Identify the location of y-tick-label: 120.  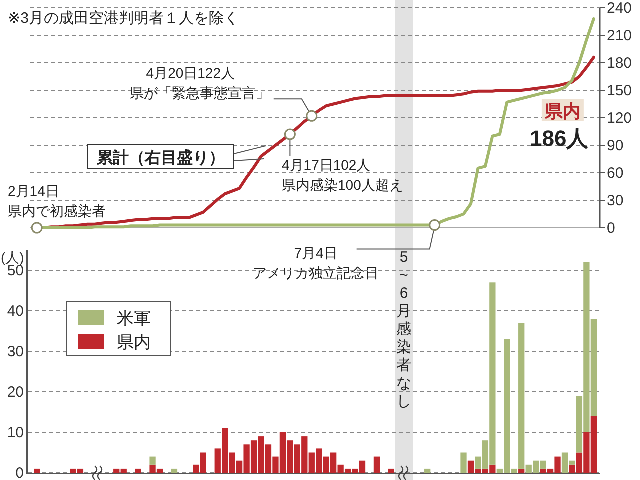
(619, 118).